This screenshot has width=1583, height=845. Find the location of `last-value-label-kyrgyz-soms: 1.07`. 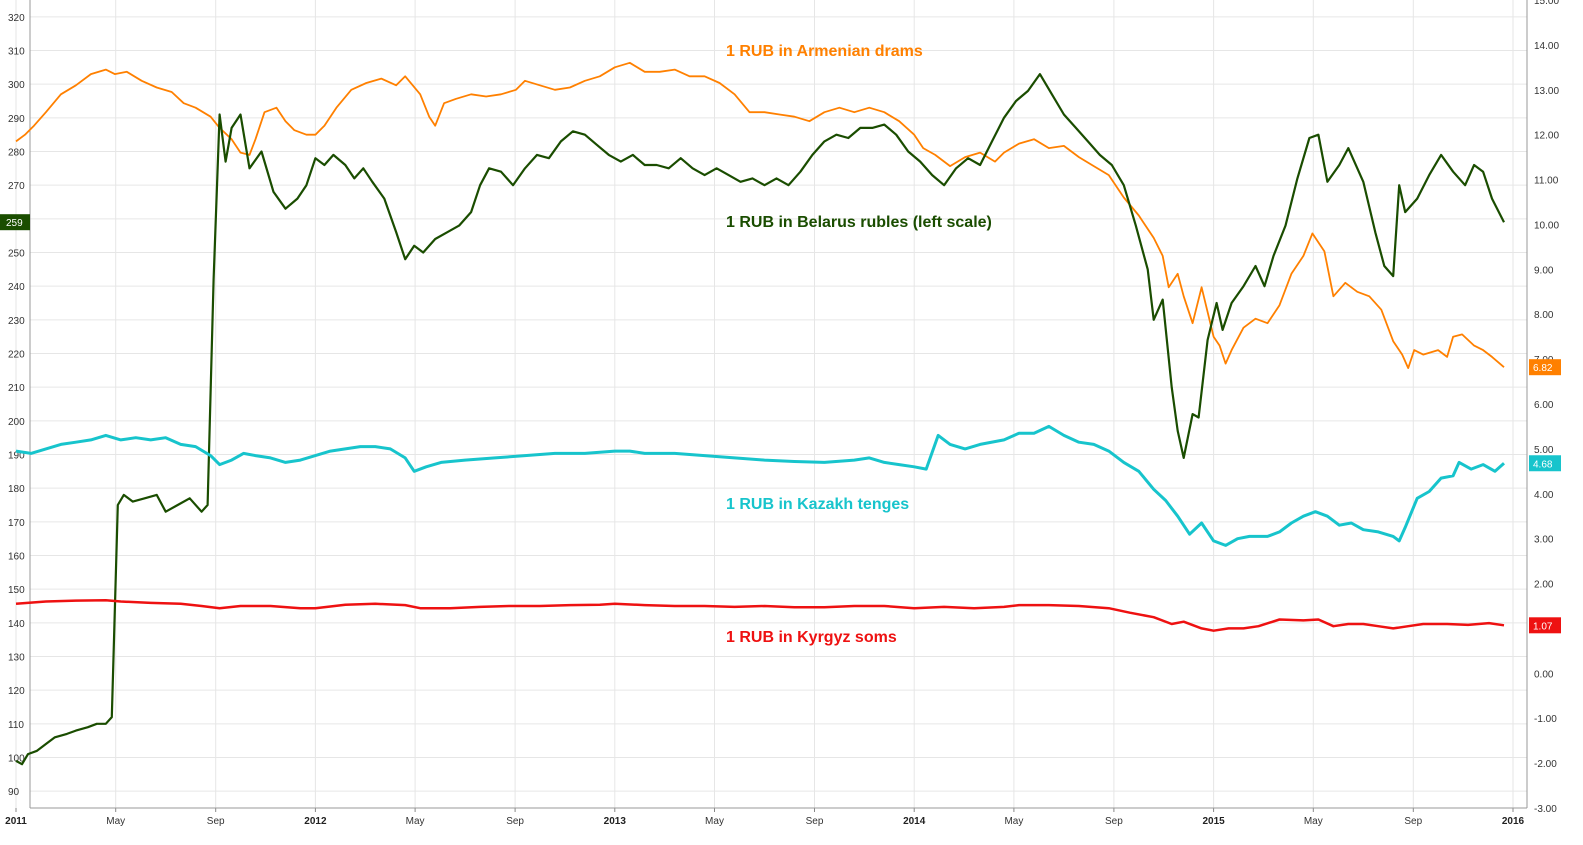

last-value-label-kyrgyz-soms: 1.07 is located at coordinates (1543, 626).